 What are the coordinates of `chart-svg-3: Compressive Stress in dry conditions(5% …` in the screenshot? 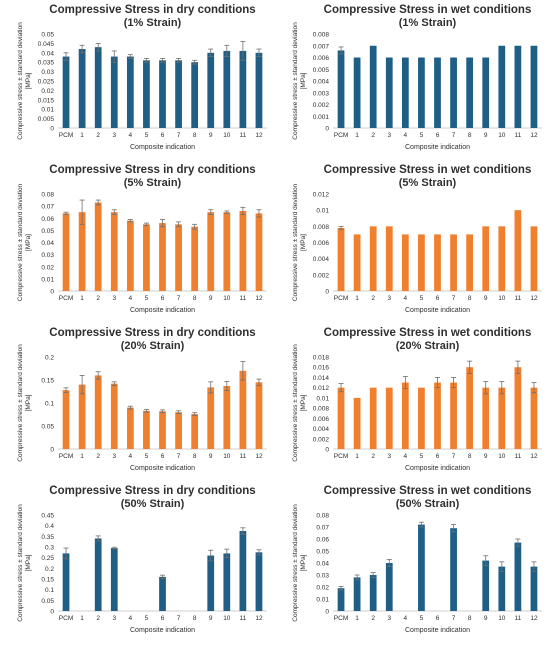 It's located at (142, 239).